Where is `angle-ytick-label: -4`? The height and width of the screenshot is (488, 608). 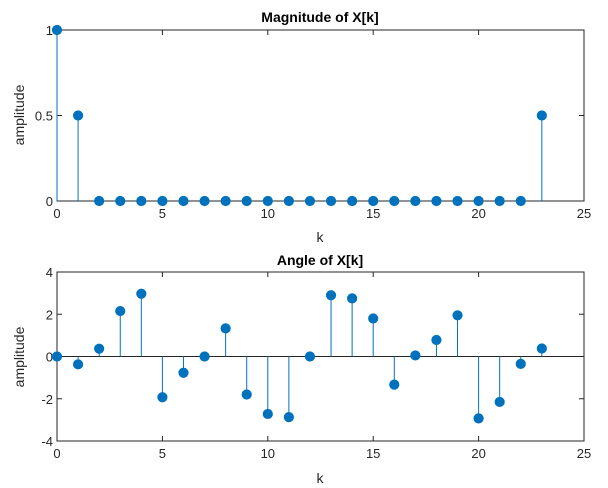 angle-ytick-label: -4 is located at coordinates (47, 441).